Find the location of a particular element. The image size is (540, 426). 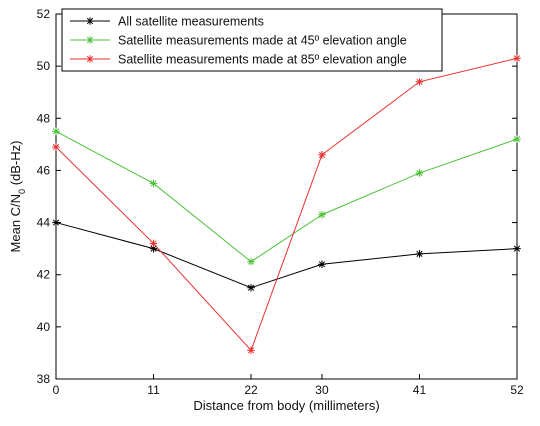

x-tick-label: 30 is located at coordinates (322, 390).